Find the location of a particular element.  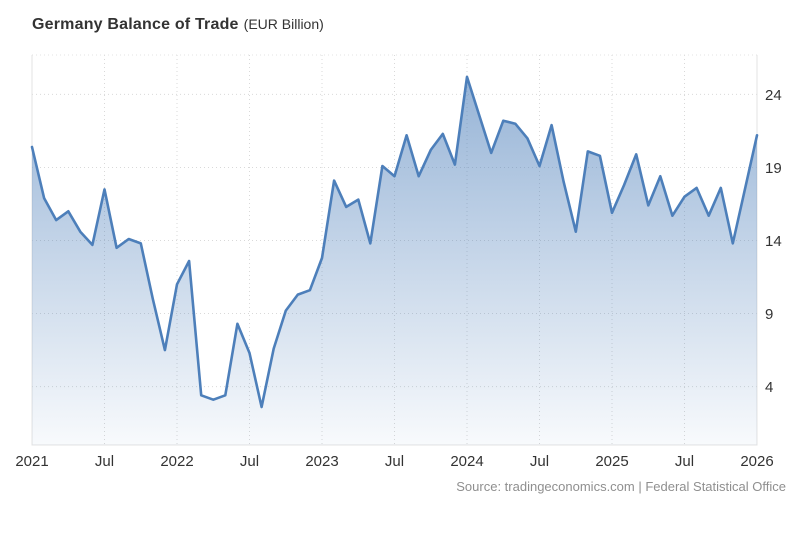

chart-title: Germany Balance of Trade (EUR Billion) is located at coordinates (178, 25).